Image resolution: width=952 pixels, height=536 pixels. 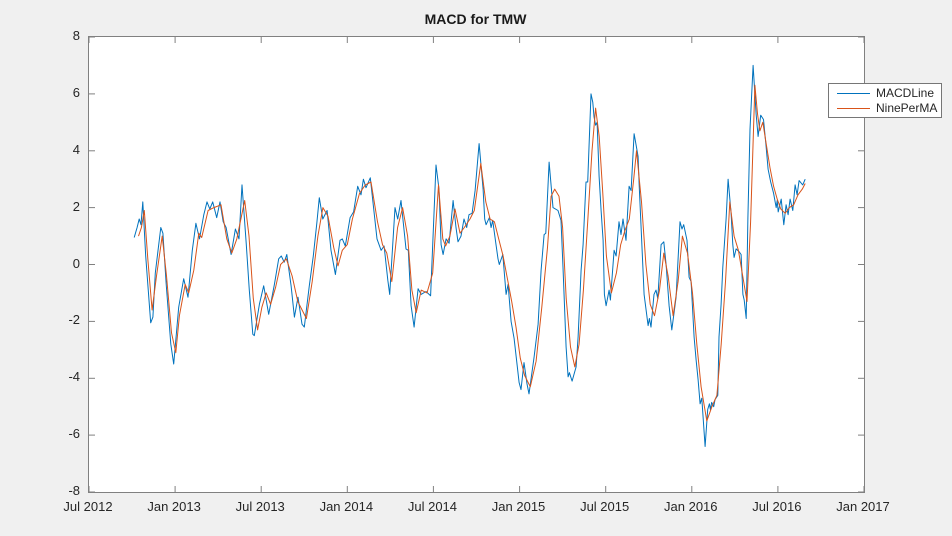 I want to click on x-tick-label: Jan 2014, so click(x=346, y=506).